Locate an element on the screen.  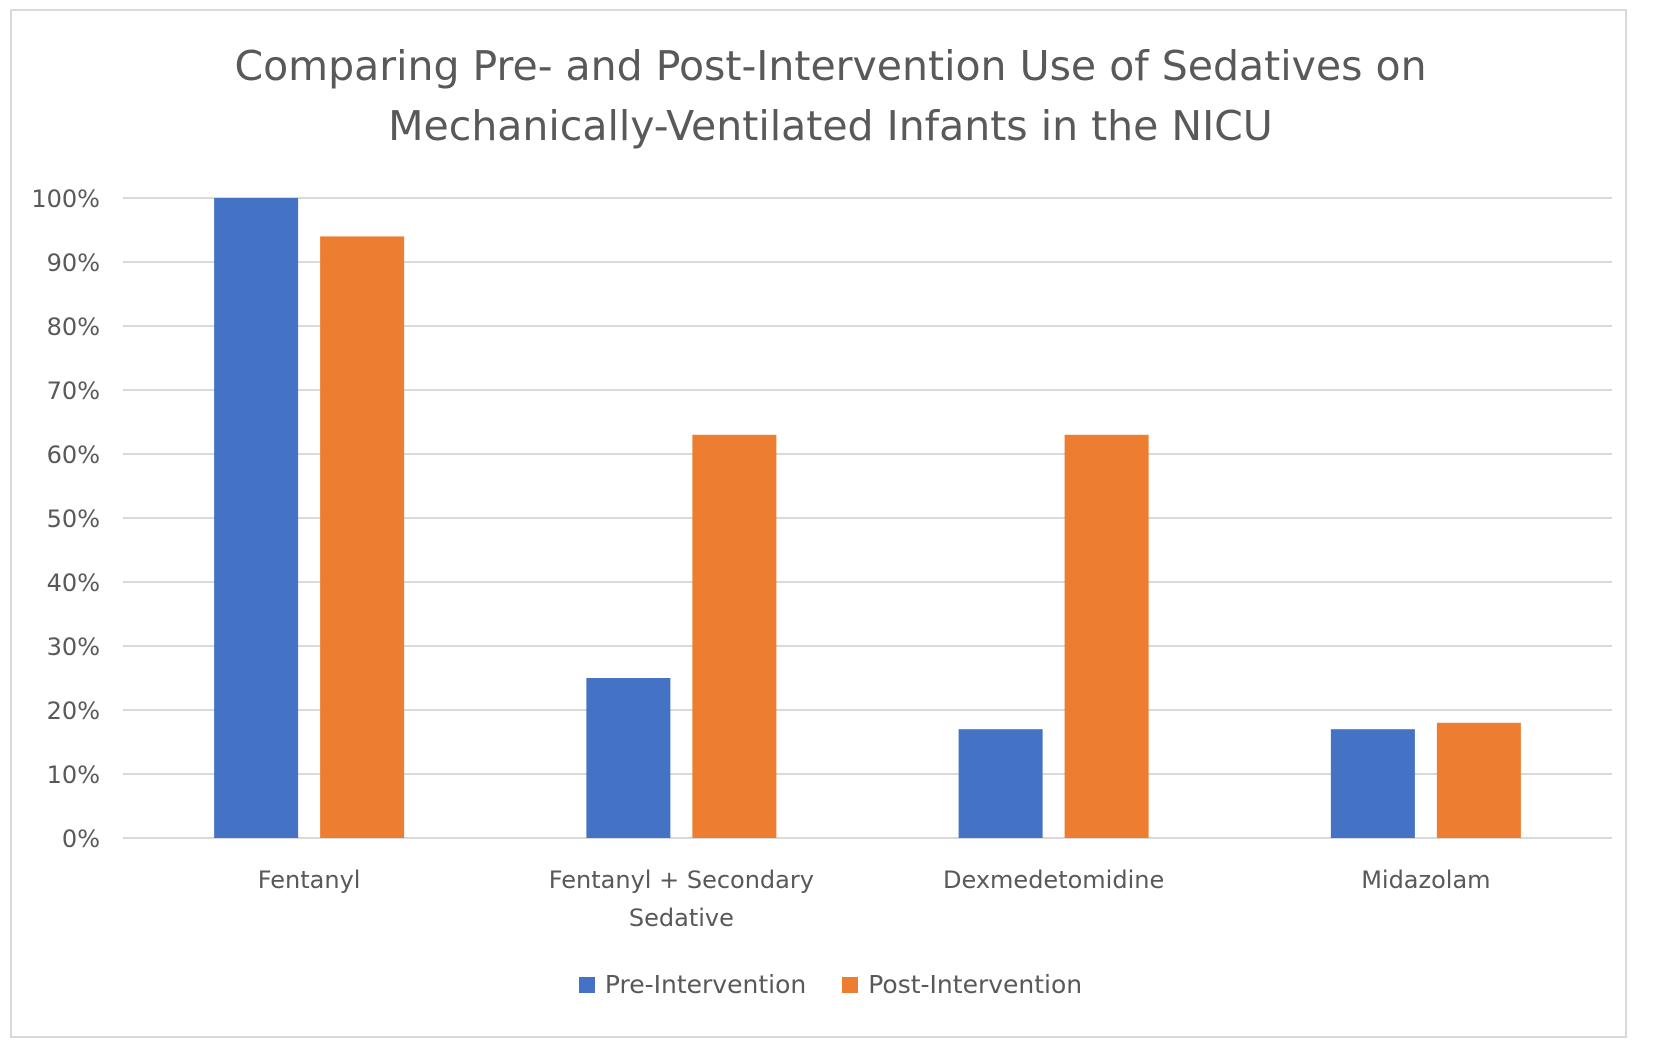
x-category-label-2-line-0: Dexmedetomidine is located at coordinates (1053, 880).